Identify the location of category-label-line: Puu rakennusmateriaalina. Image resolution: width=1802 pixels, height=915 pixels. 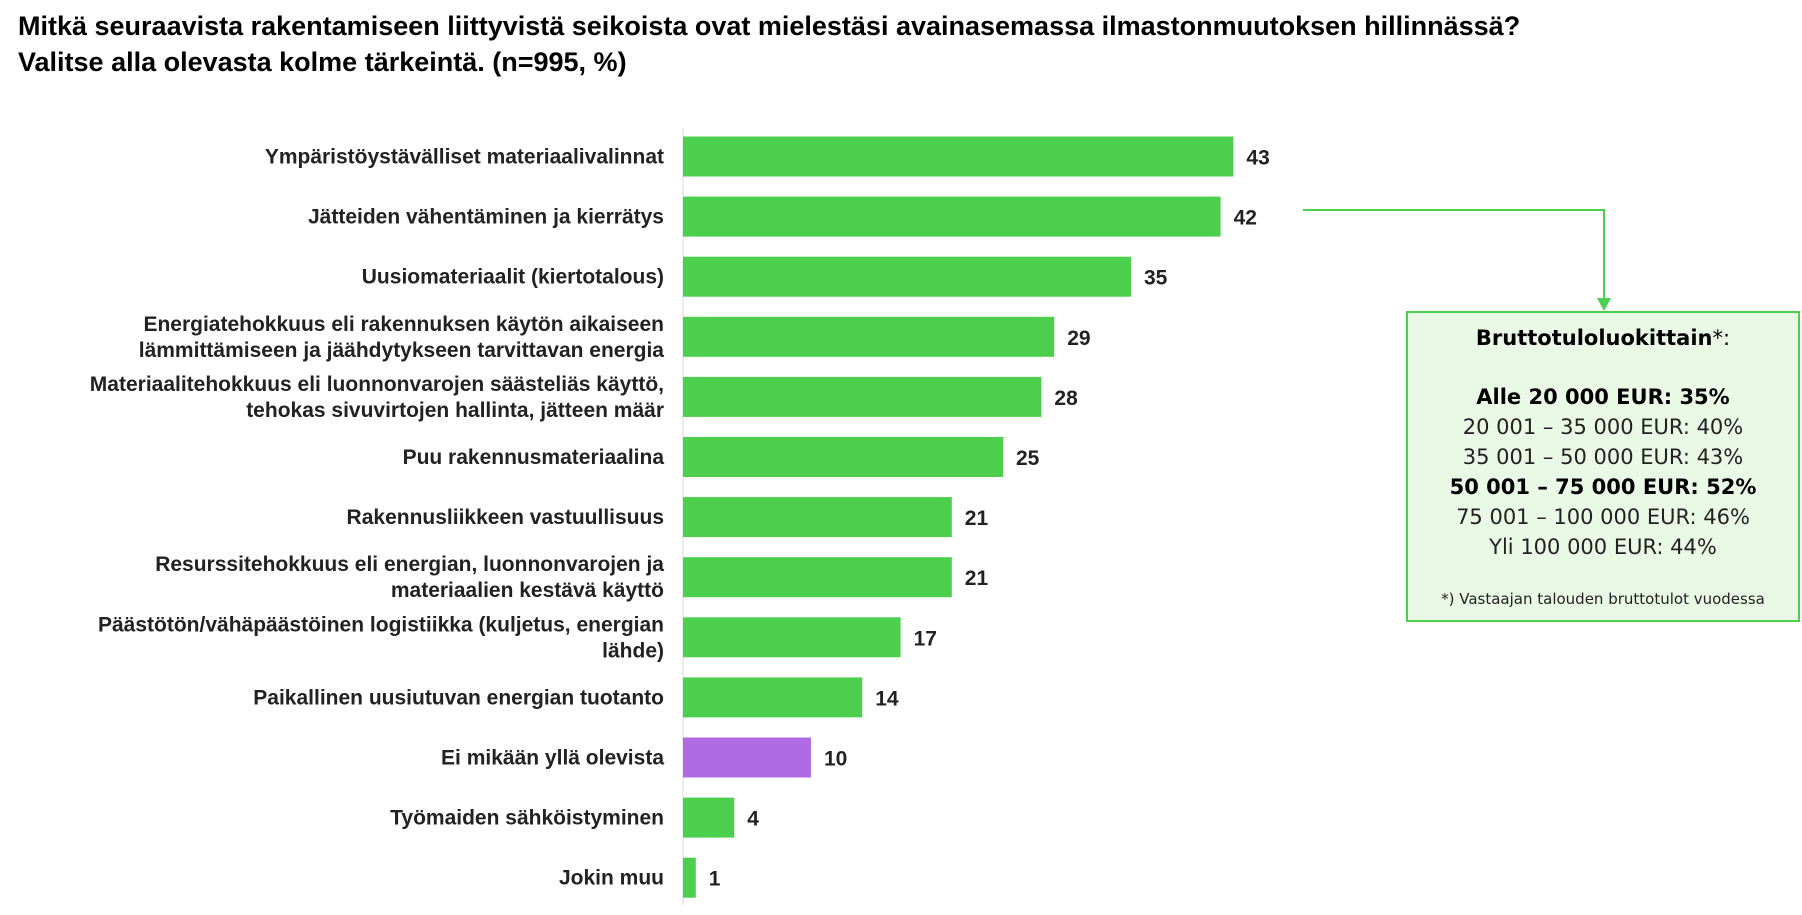
(534, 457).